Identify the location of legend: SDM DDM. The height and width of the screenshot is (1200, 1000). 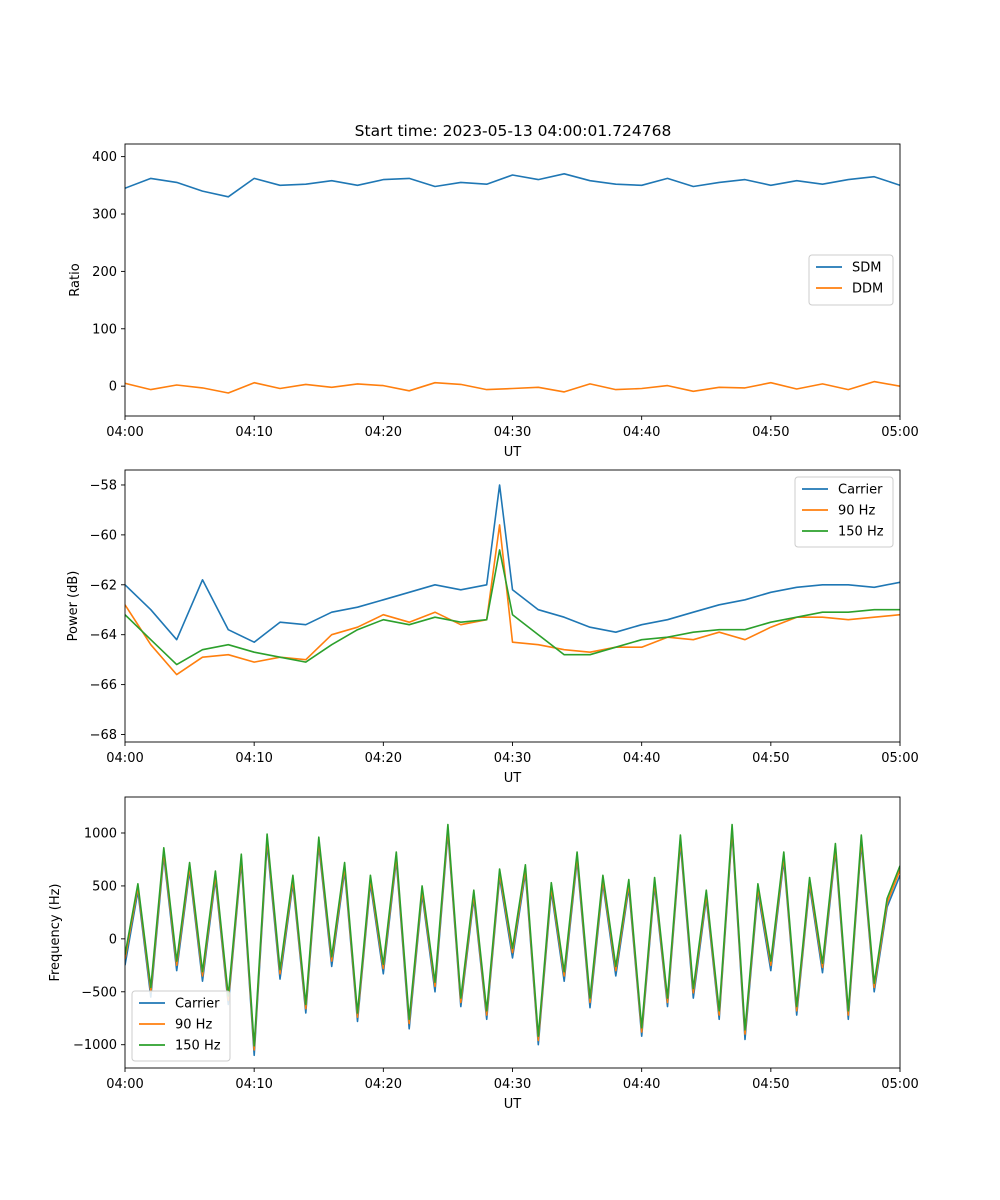
(851, 280).